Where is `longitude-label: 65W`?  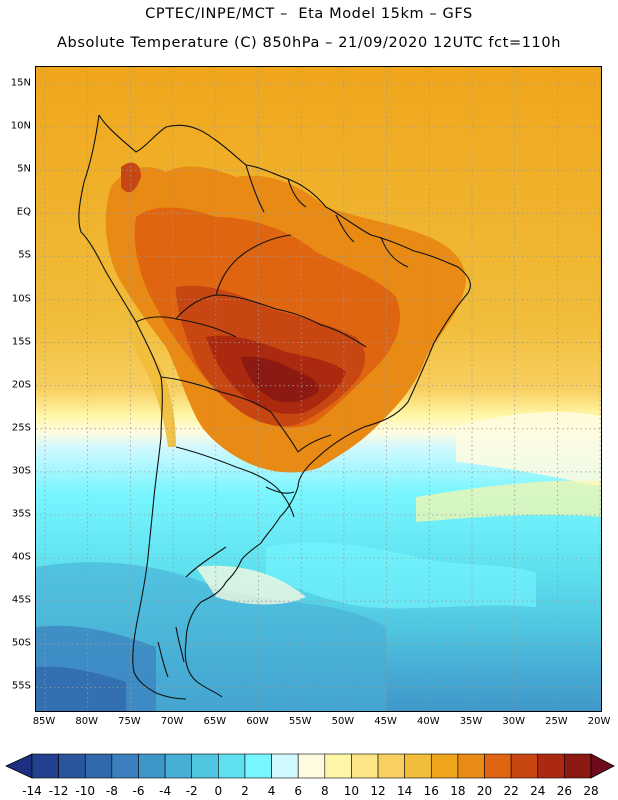 longitude-label: 65W is located at coordinates (215, 721).